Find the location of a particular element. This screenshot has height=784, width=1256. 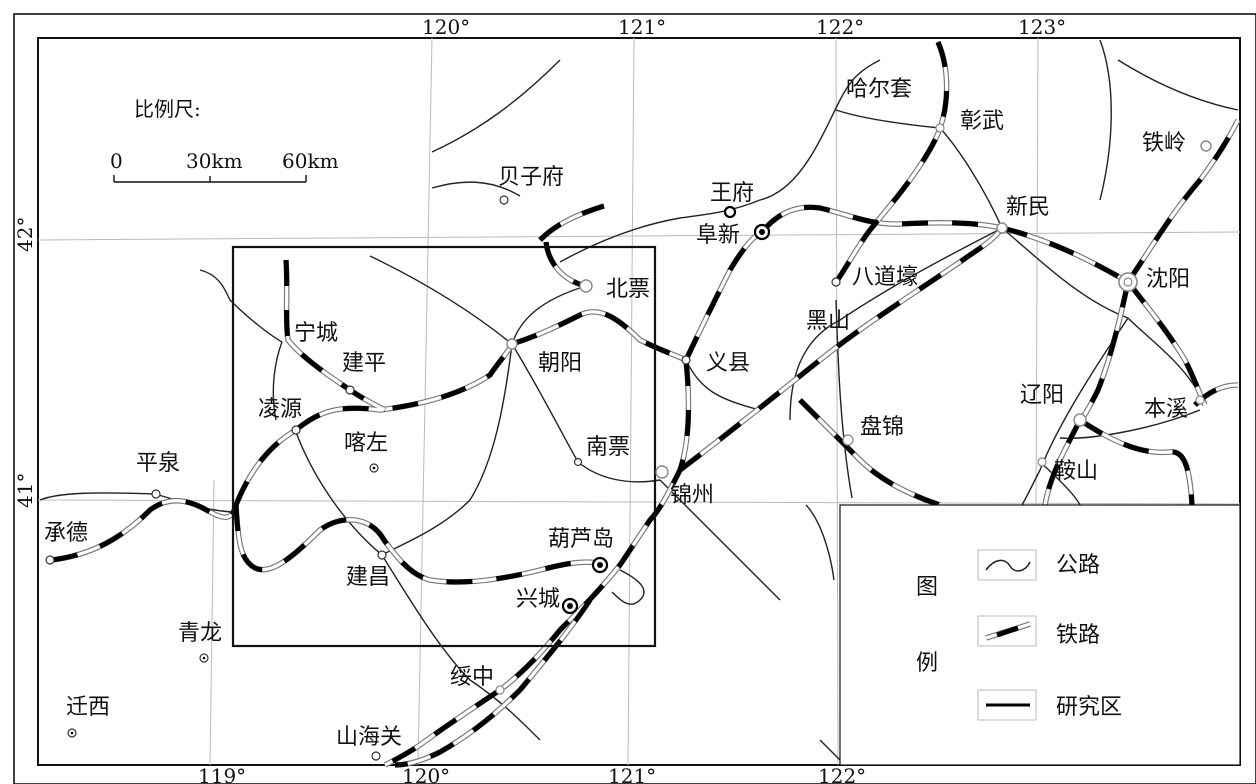

marker-benxi is located at coordinates (1200, 400).